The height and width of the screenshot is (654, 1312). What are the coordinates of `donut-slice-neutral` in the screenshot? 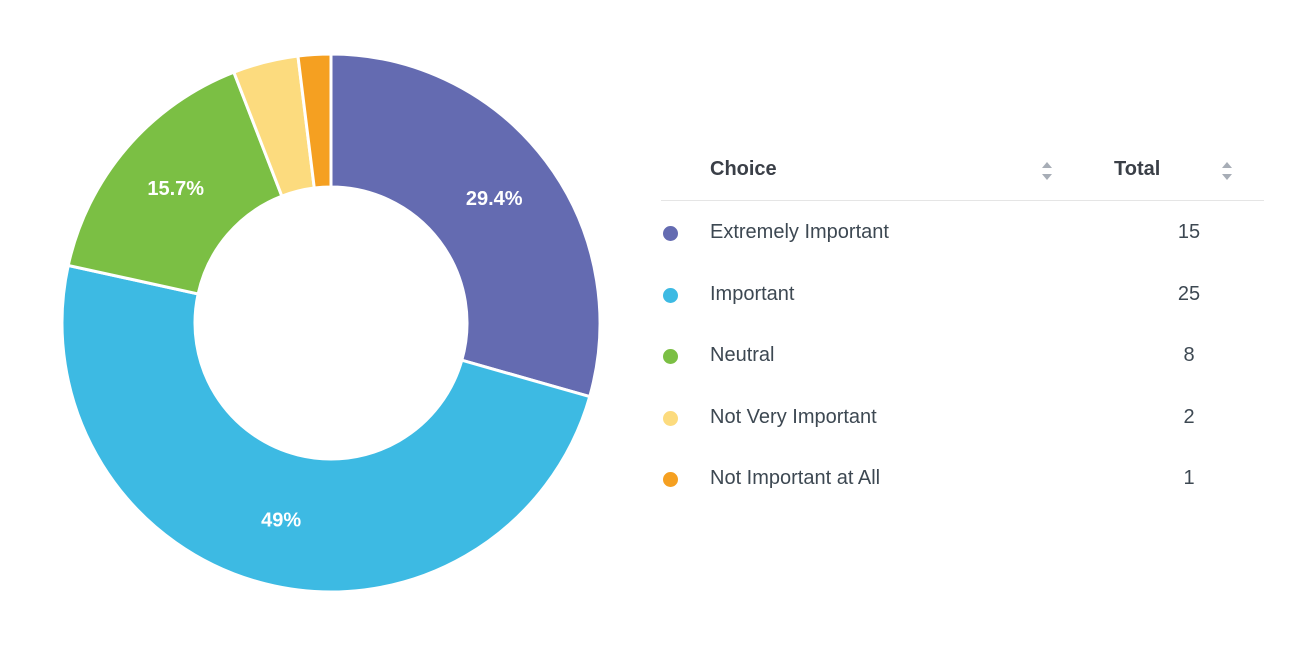 It's located at (175, 183).